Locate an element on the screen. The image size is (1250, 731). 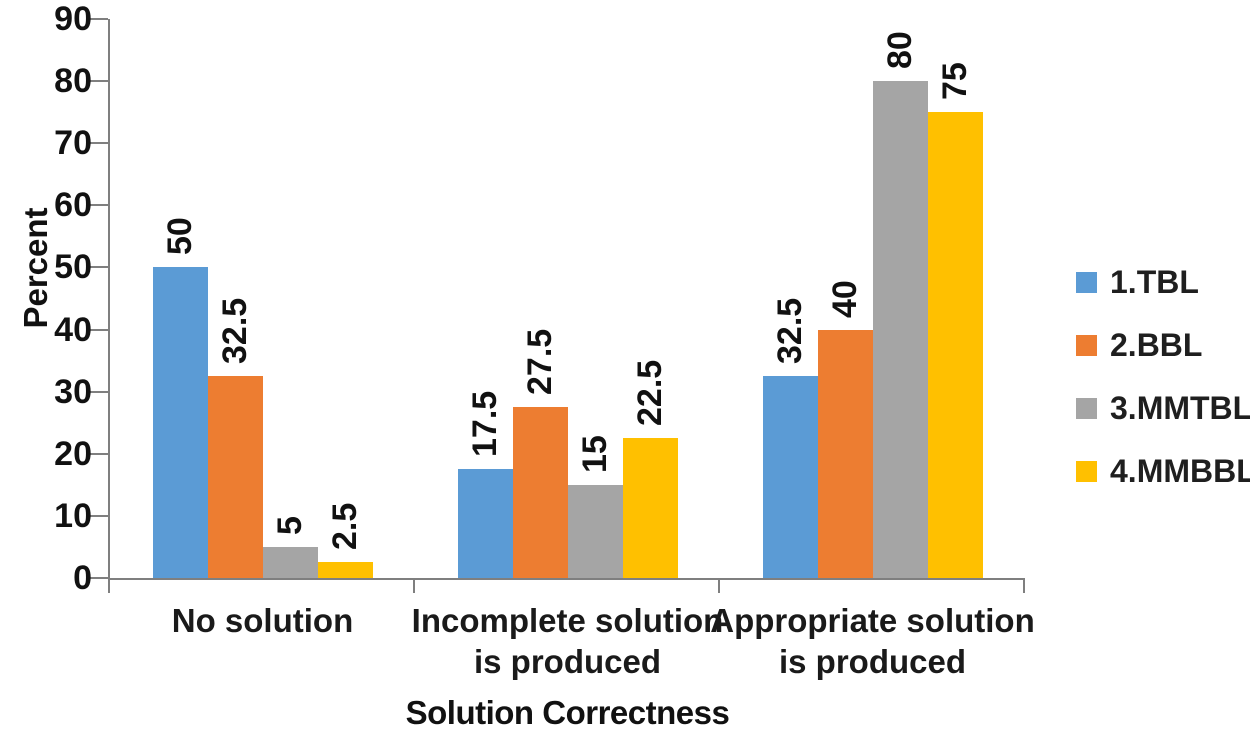
y-tick-label: 60 is located at coordinates (73, 205).